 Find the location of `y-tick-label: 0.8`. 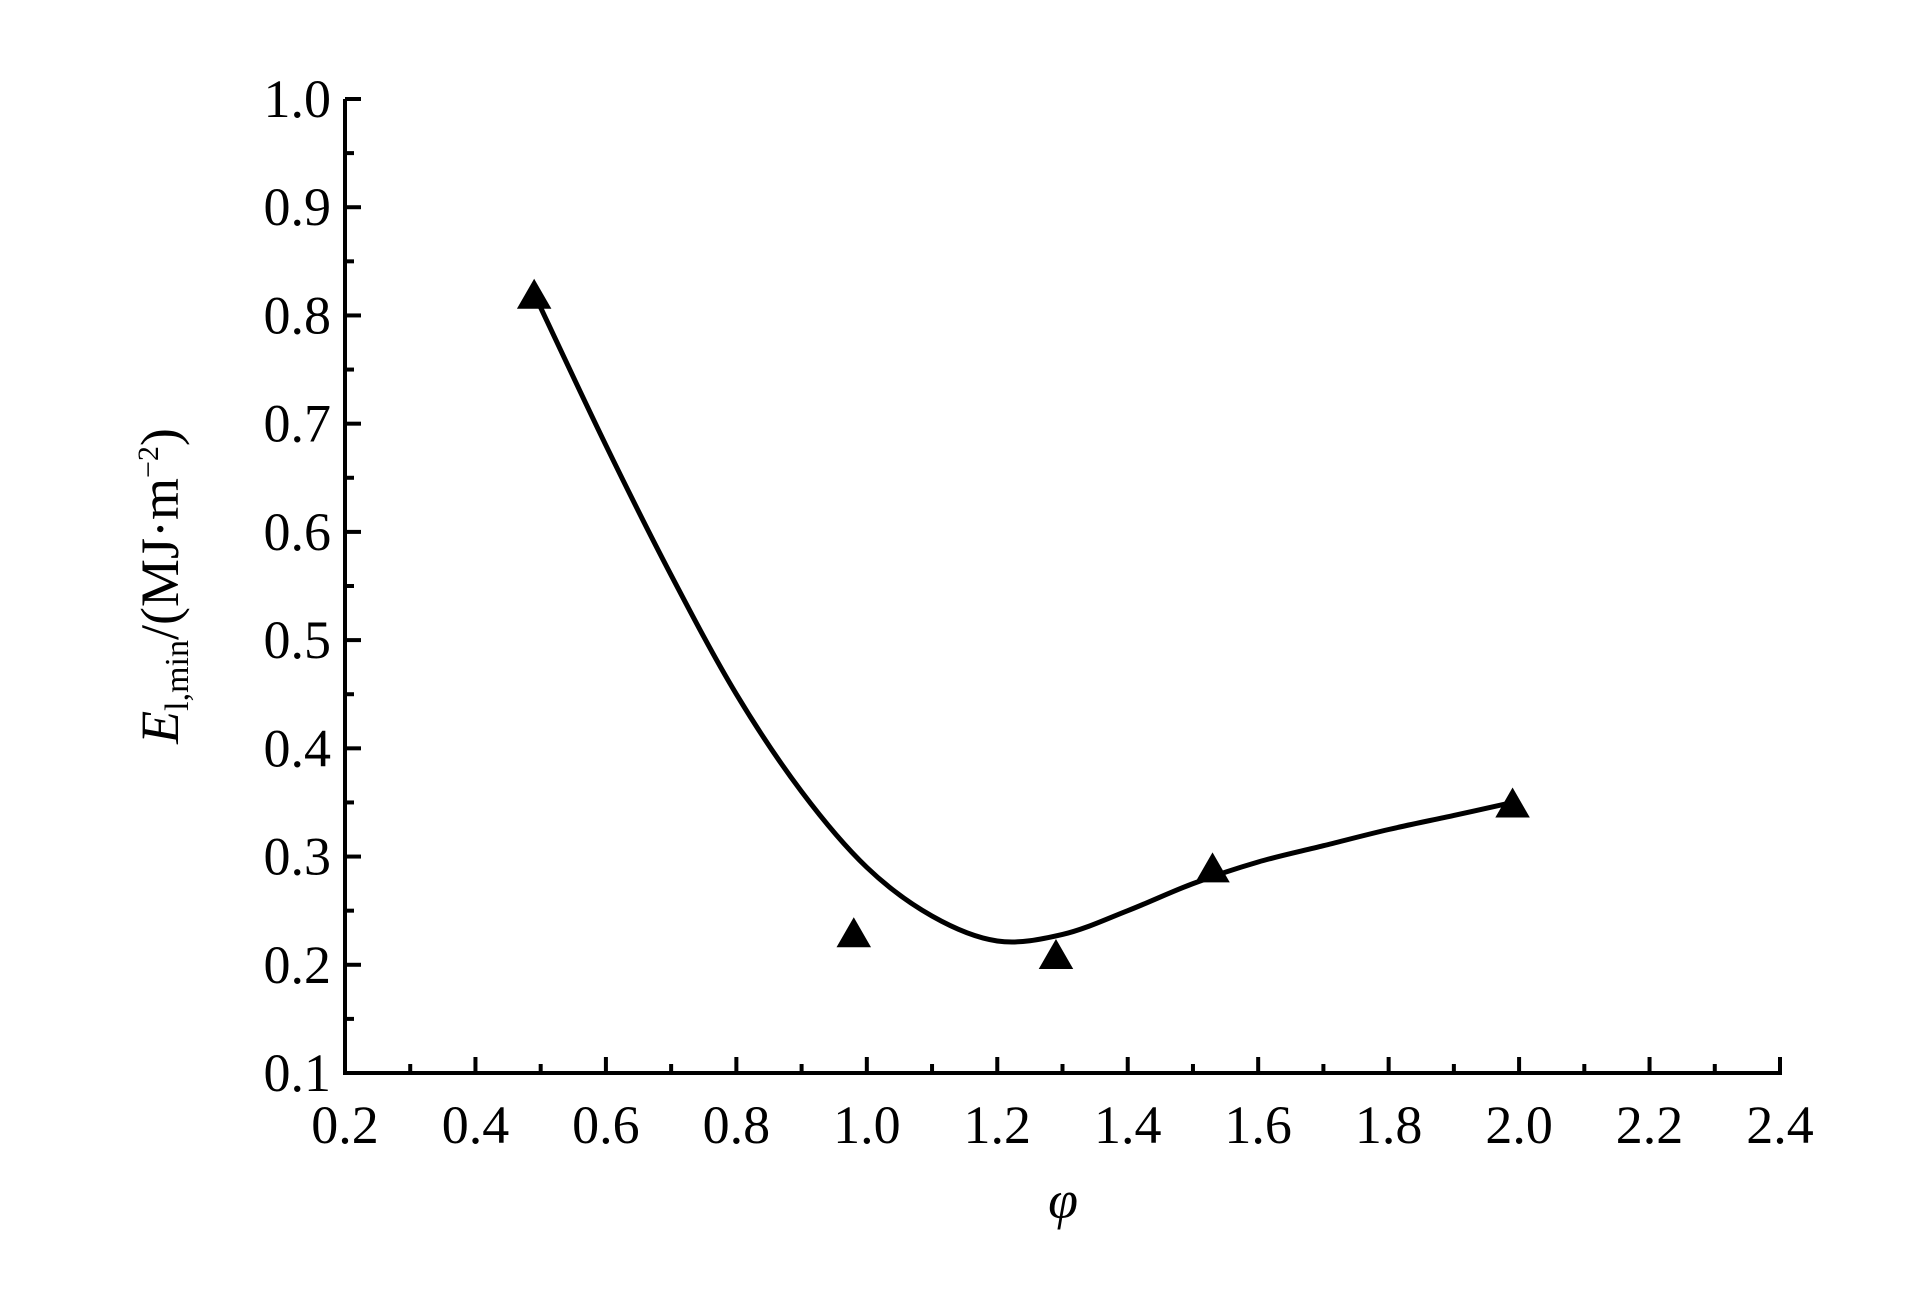

y-tick-label: 0.8 is located at coordinates (298, 315).